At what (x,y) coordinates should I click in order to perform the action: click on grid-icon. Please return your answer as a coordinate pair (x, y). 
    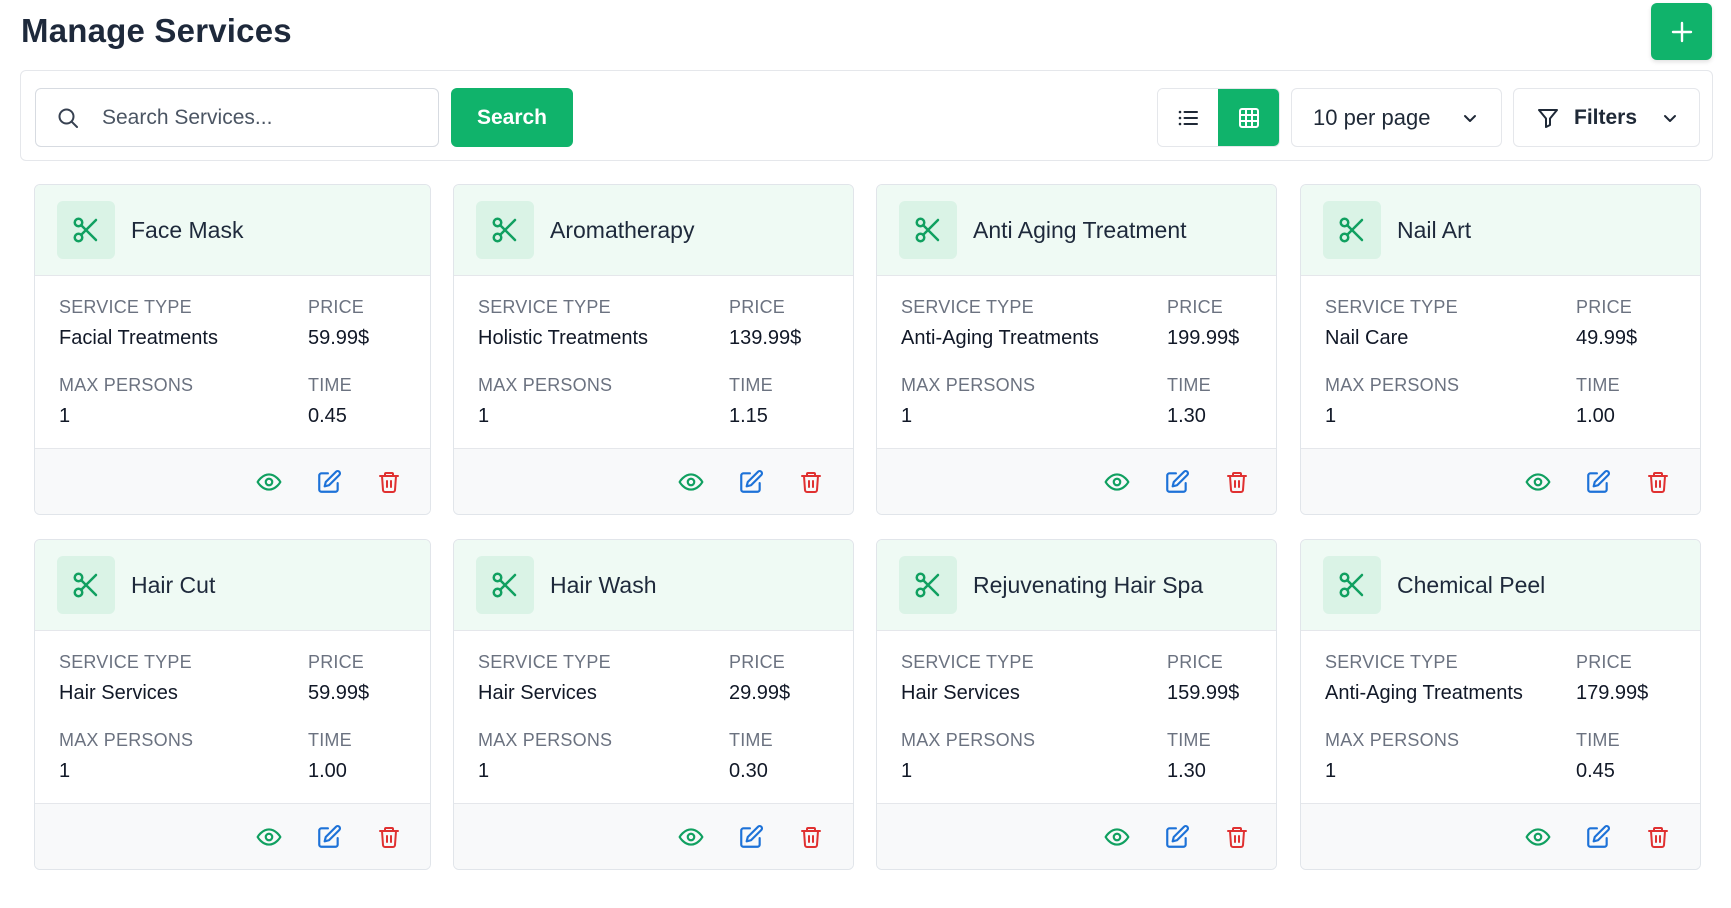
    Looking at the image, I should click on (1248, 117).